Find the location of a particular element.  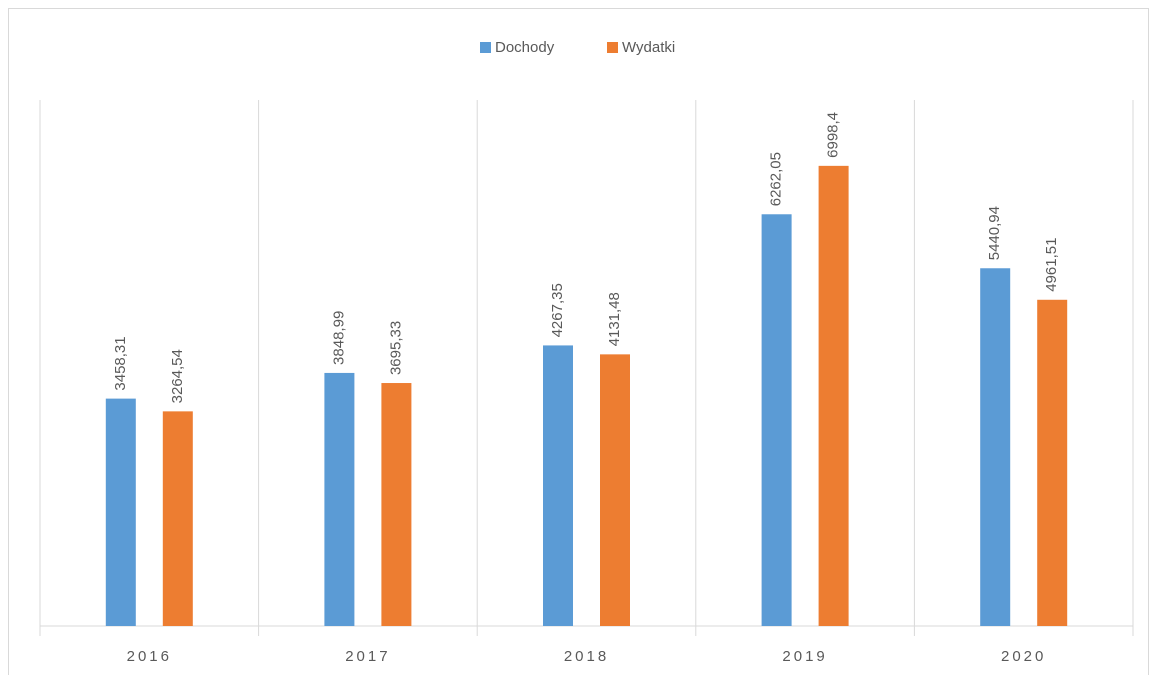

x-tick-label: 2017 is located at coordinates (367, 656).